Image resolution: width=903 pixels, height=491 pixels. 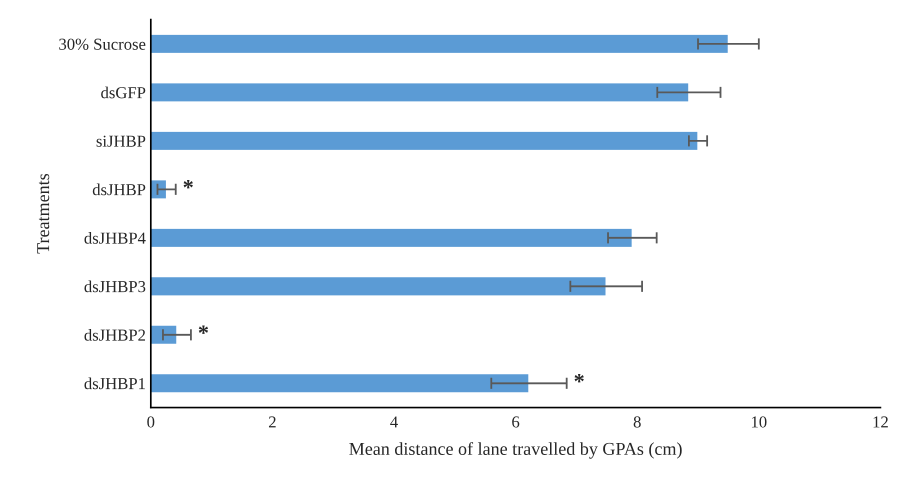 I want to click on y-axis-title: Treatments, so click(x=43, y=214).